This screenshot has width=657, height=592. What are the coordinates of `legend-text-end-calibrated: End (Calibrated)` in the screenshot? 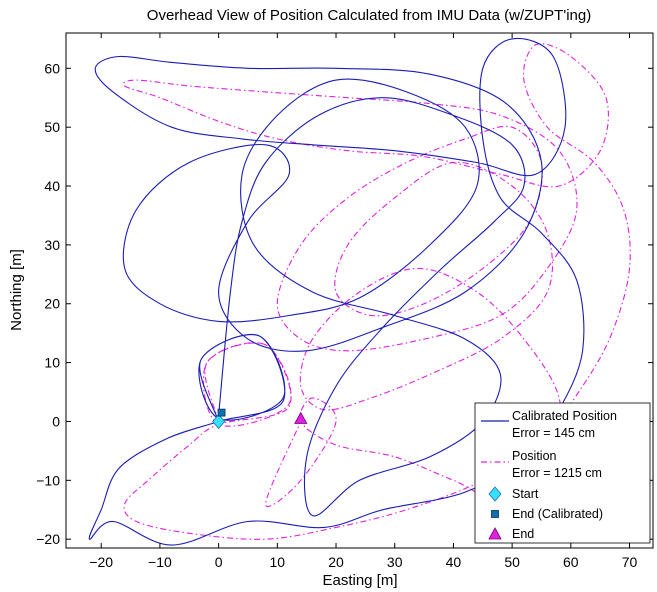 It's located at (557, 514).